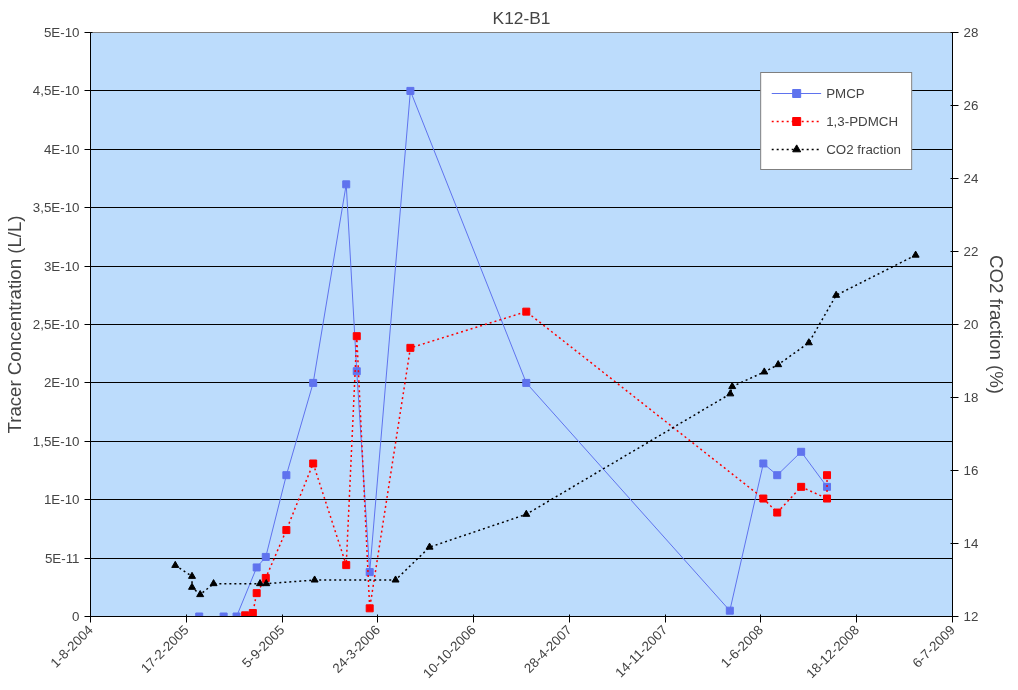 The image size is (1018, 690). What do you see at coordinates (61, 149) in the screenshot?
I see `y-tick-label: 4E-10` at bounding box center [61, 149].